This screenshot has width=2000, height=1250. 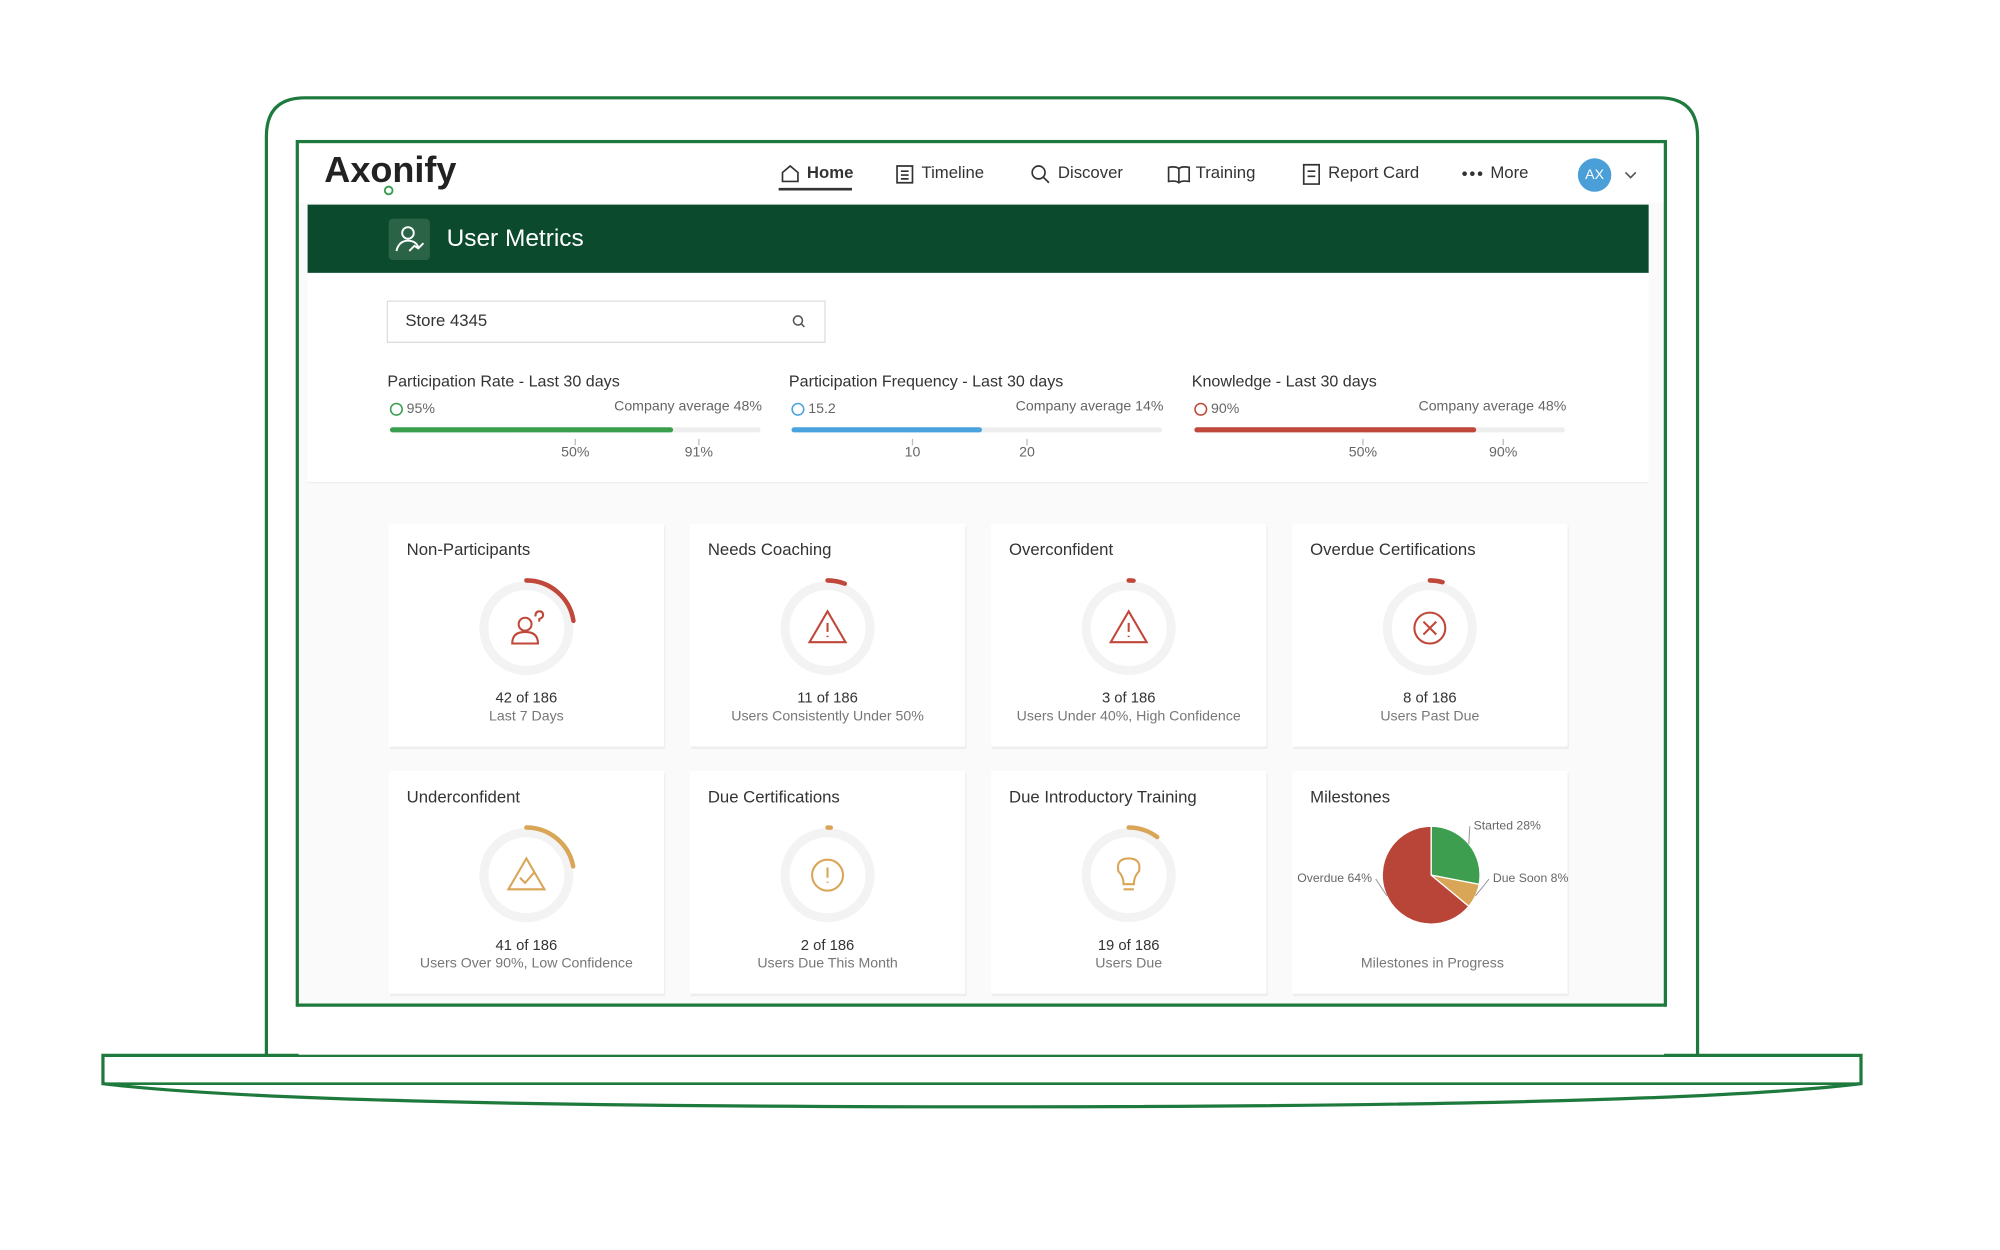 What do you see at coordinates (469, 549) in the screenshot?
I see `card-title: Non-Participants` at bounding box center [469, 549].